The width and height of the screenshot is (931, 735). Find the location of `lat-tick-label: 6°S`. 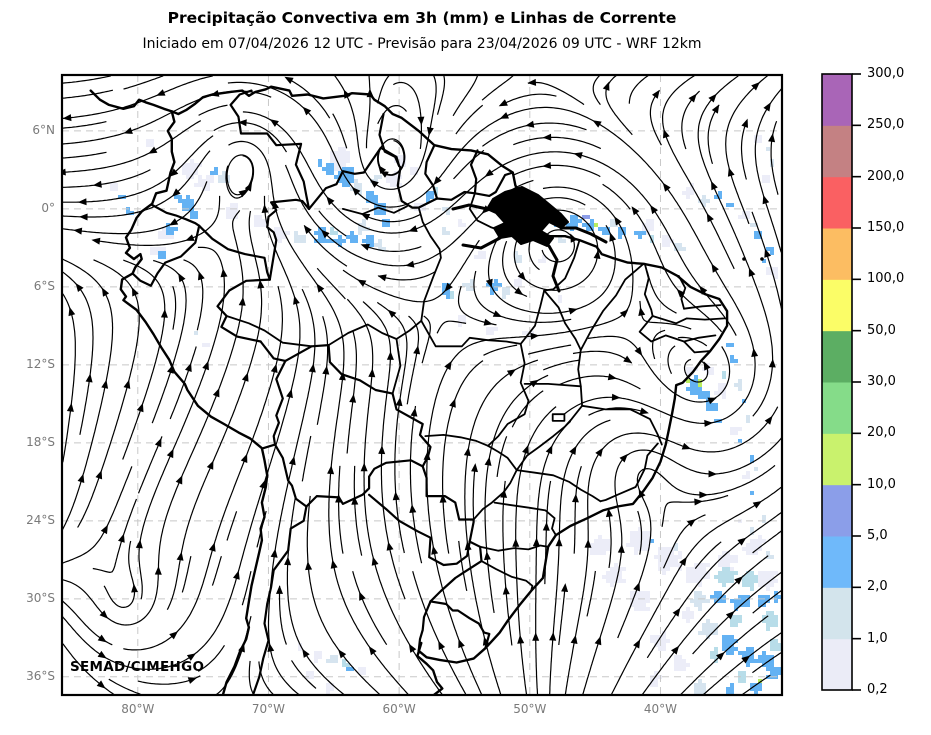

lat-tick-label: 6°S is located at coordinates (44, 285).